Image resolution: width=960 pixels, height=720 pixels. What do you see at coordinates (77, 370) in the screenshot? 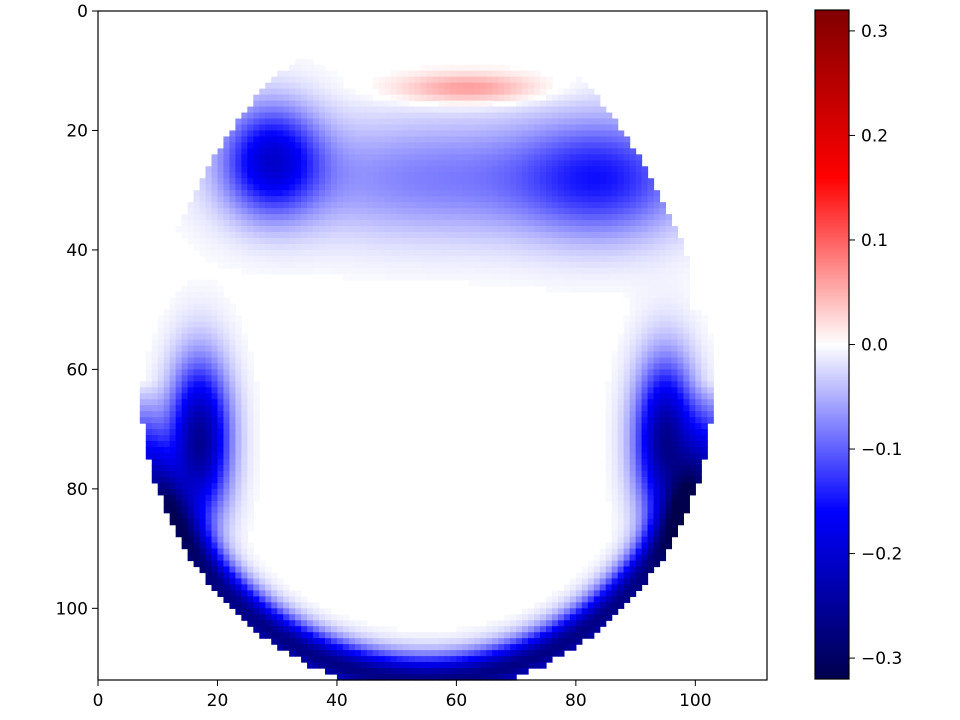
I see `y-tick-label: 60` at bounding box center [77, 370].